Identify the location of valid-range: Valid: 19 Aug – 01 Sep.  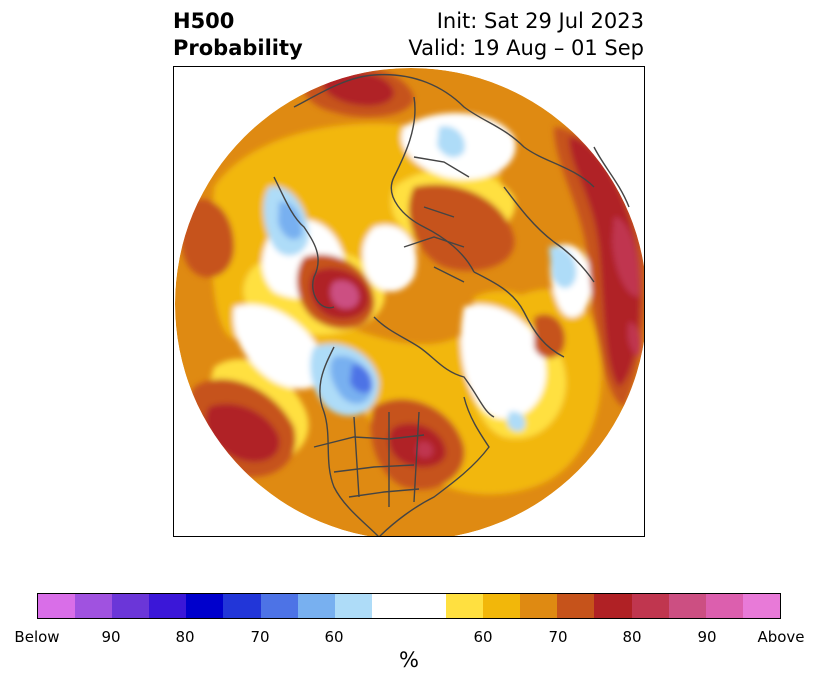
(526, 48).